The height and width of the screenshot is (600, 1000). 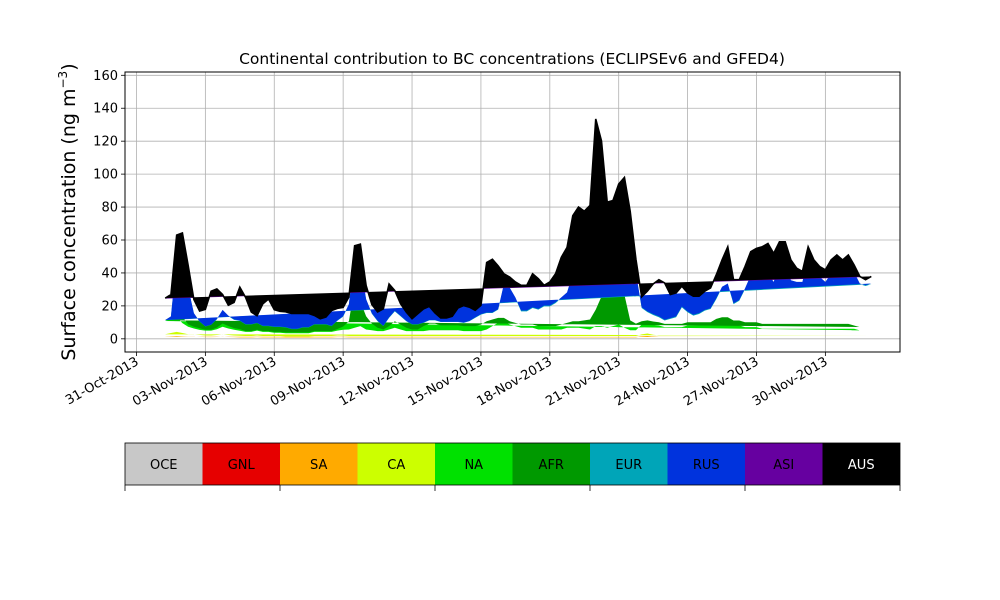 What do you see at coordinates (105, 142) in the screenshot?
I see `y-tick-label: 120` at bounding box center [105, 142].